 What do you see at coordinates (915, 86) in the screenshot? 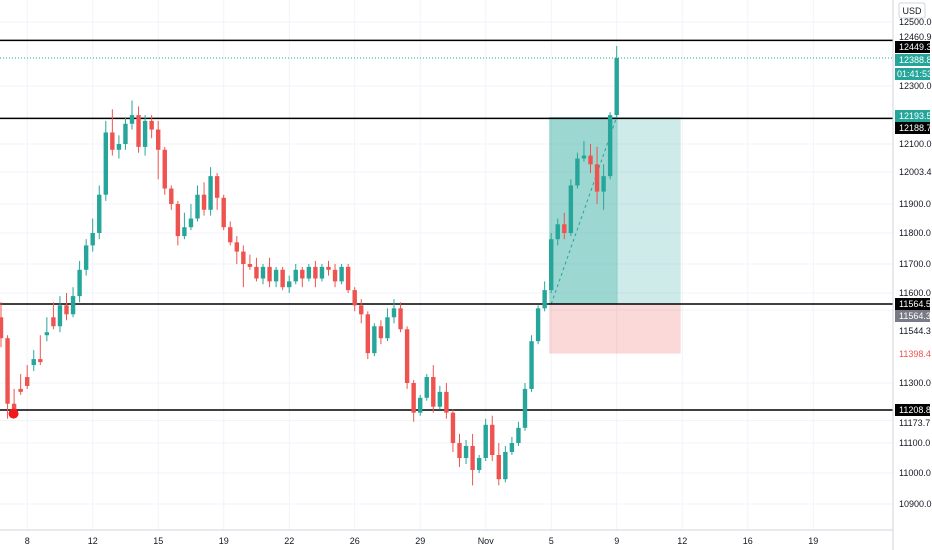
I see `price-tick-label: 12300.0` at bounding box center [915, 86].